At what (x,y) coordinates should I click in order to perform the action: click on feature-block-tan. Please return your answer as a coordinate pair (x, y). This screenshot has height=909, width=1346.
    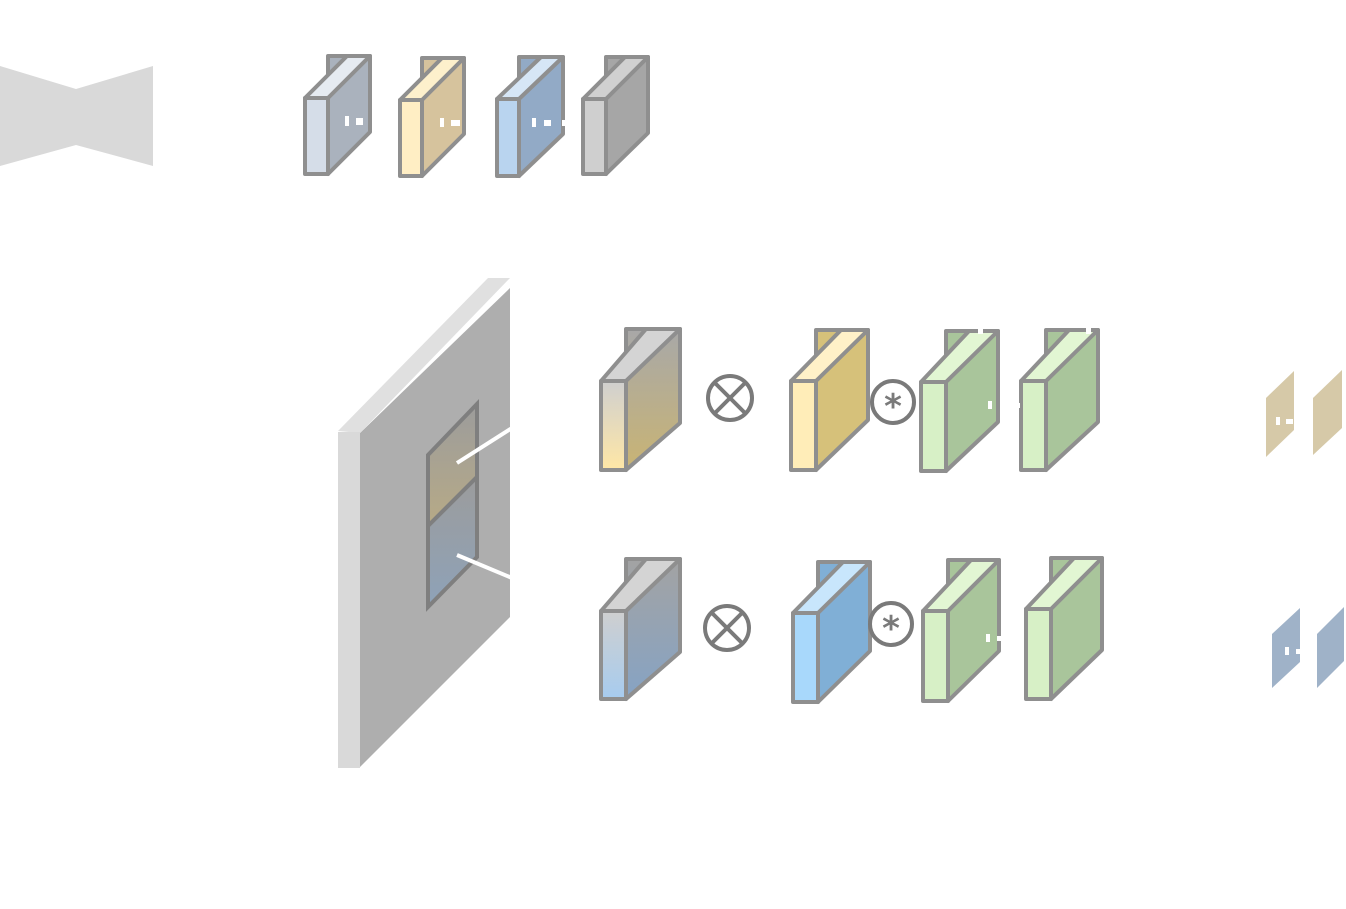
    Looking at the image, I should click on (432, 117).